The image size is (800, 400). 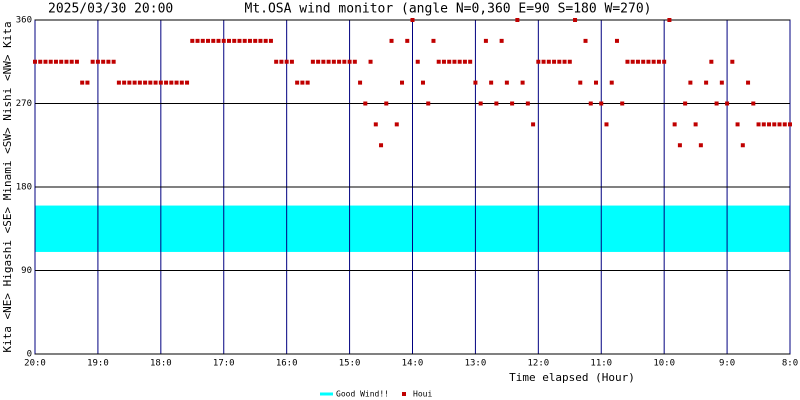 What do you see at coordinates (29, 355) in the screenshot?
I see `y-tick-label: 0` at bounding box center [29, 355].